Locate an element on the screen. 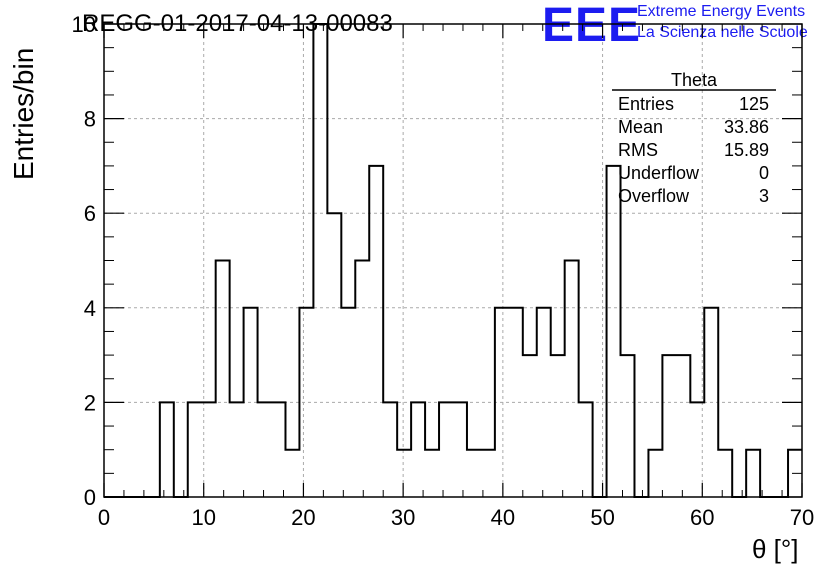  eee-logo: EEE is located at coordinates (592, 26).